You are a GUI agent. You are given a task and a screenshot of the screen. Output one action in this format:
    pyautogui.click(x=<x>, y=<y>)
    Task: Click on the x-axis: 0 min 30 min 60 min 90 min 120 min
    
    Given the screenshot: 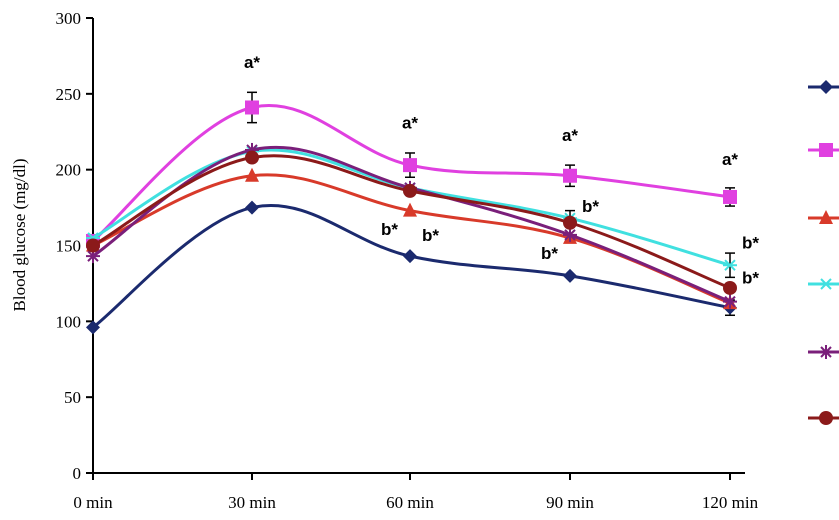 What is the action you would take?
    pyautogui.click(x=416, y=492)
    